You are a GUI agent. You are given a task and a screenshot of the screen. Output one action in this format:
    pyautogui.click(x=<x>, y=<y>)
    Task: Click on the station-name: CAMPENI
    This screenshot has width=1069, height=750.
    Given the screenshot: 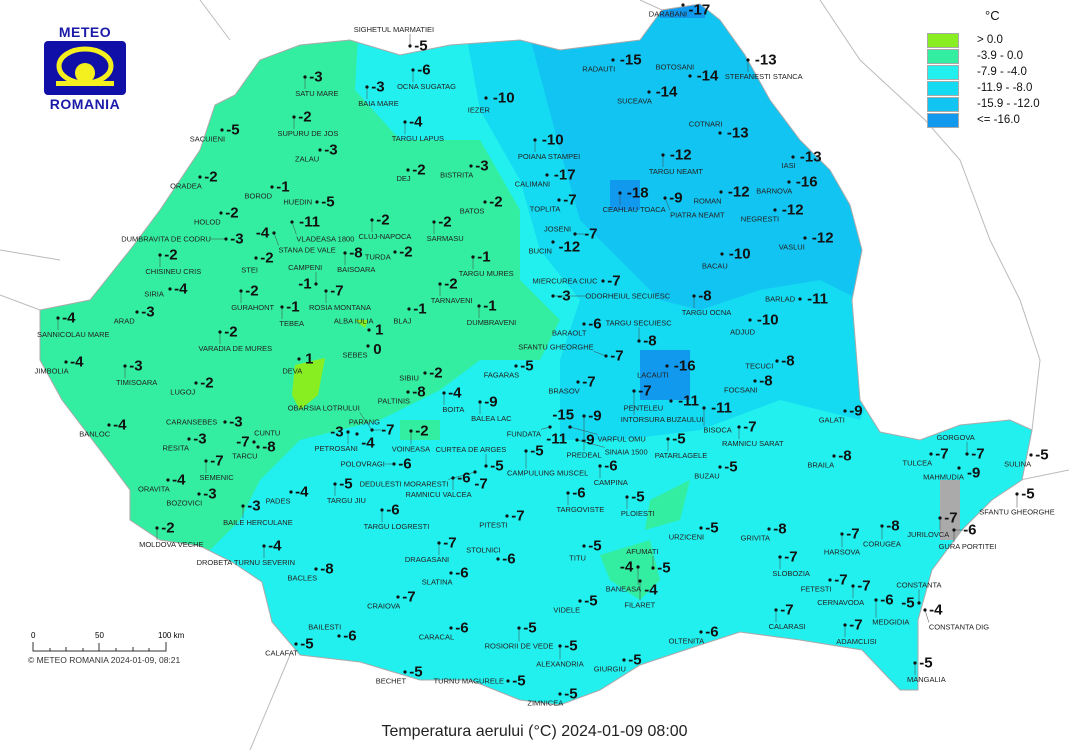 What is the action you would take?
    pyautogui.click(x=305, y=267)
    